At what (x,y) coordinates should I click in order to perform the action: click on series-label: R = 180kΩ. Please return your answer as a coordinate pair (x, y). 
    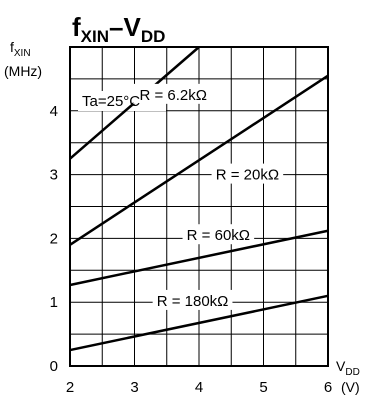
    Looking at the image, I should click on (193, 301).